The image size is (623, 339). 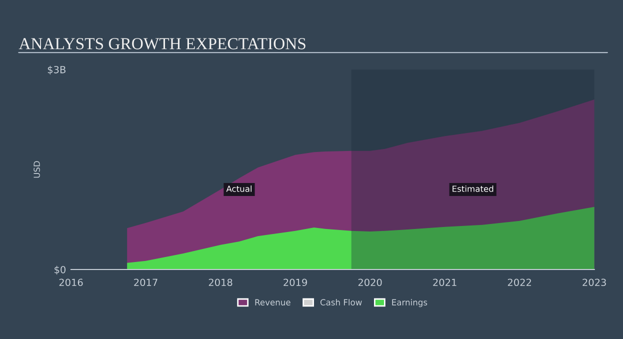 What do you see at coordinates (57, 70) in the screenshot?
I see `y-tick-label: $3B` at bounding box center [57, 70].